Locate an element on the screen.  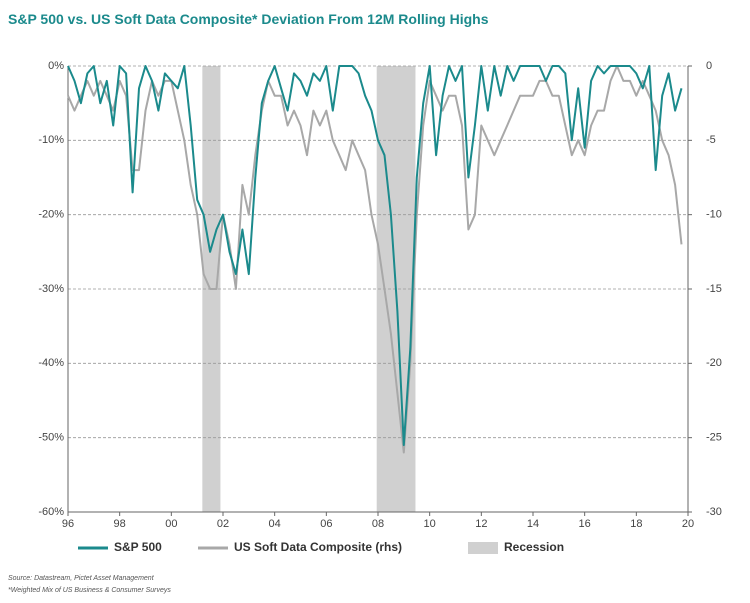
x-tick-label: 18 is located at coordinates (636, 524).